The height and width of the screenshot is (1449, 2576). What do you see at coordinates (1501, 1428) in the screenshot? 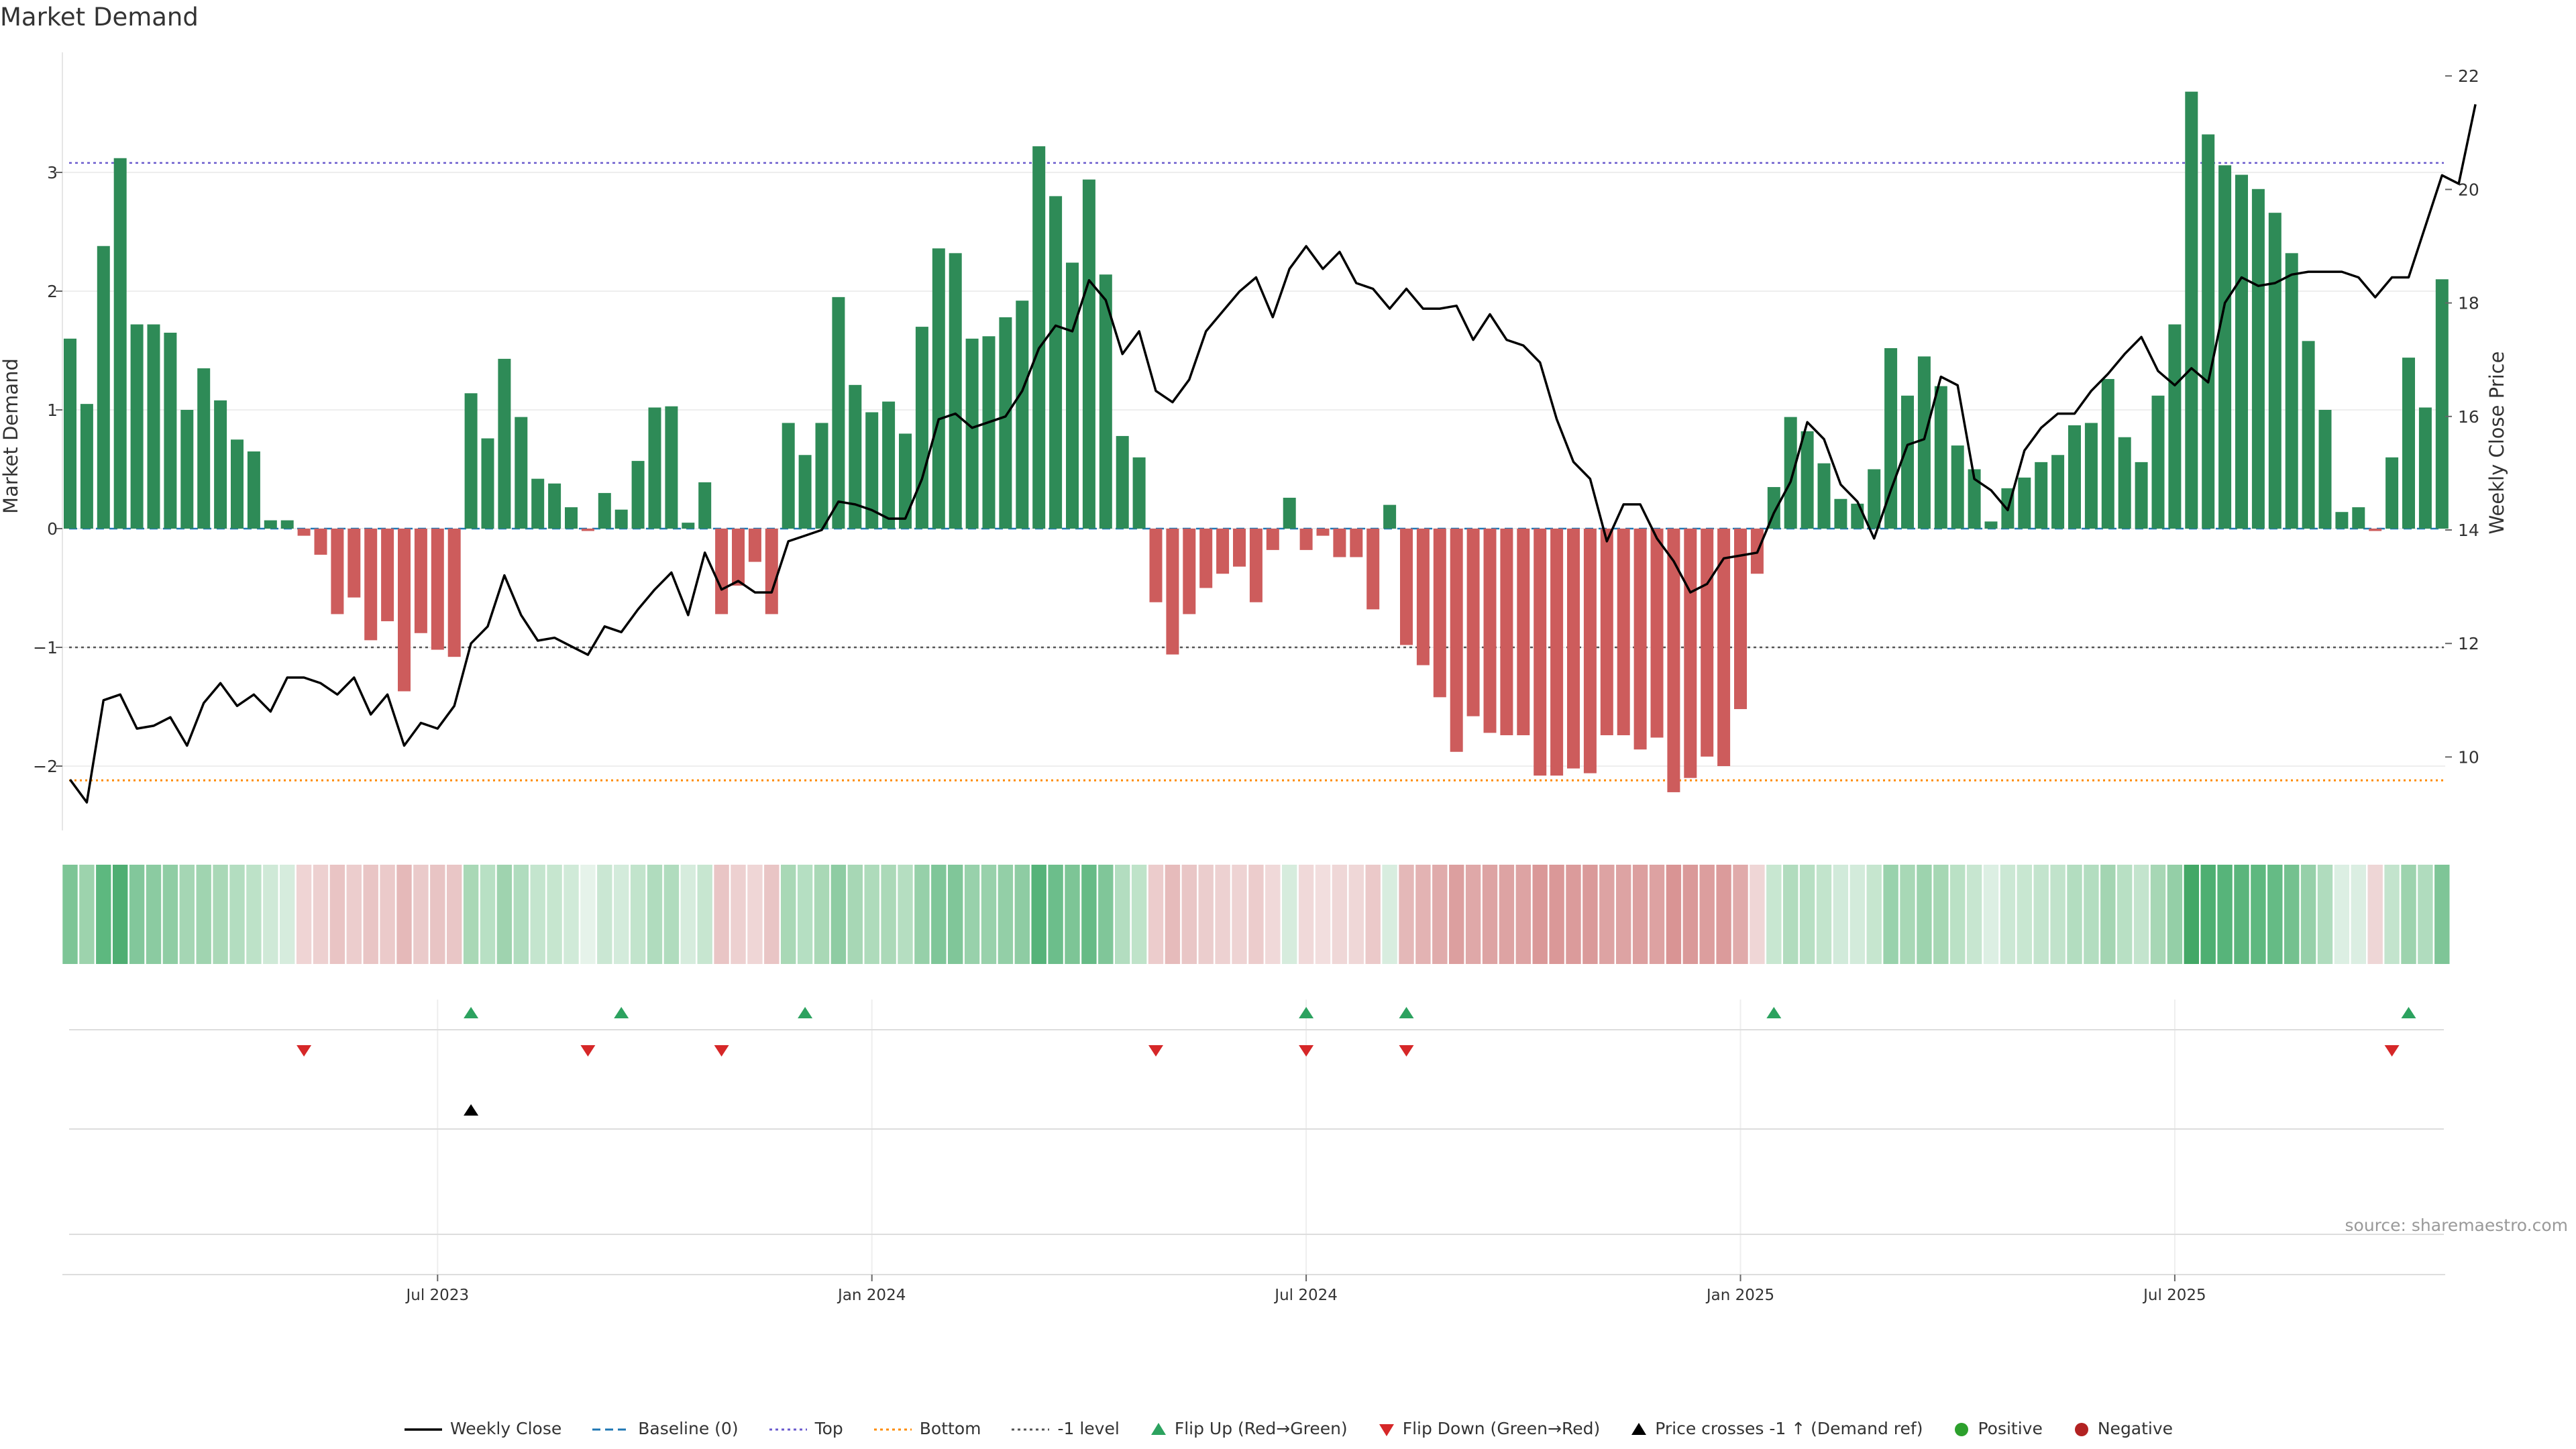
I see `legend-label: Flip Down (Green→Red)` at bounding box center [1501, 1428].